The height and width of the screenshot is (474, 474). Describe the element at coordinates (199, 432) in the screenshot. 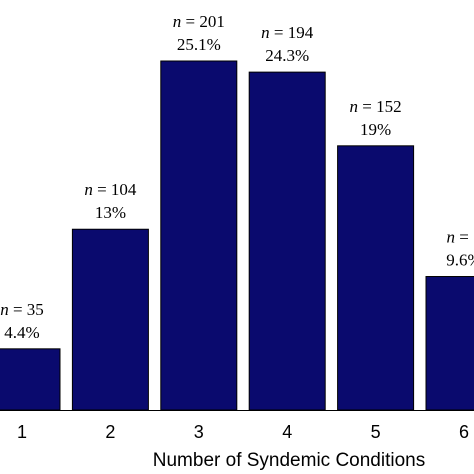

I see `x-tick-label: 3` at that location.